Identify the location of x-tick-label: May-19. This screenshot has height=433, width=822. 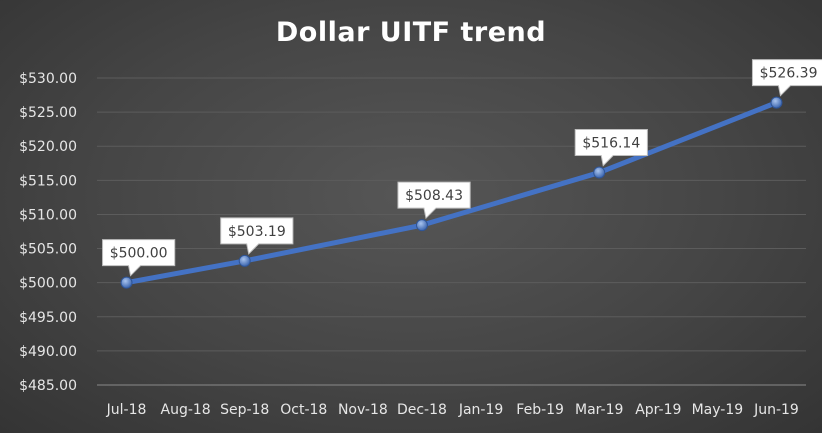
(718, 410).